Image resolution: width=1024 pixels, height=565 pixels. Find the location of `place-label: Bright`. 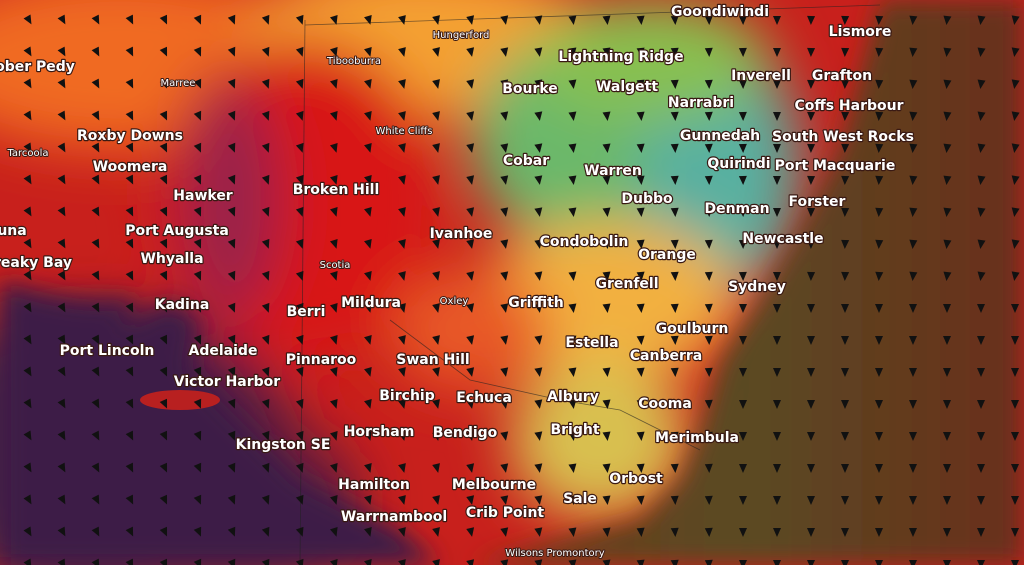

place-label: Bright is located at coordinates (574, 430).